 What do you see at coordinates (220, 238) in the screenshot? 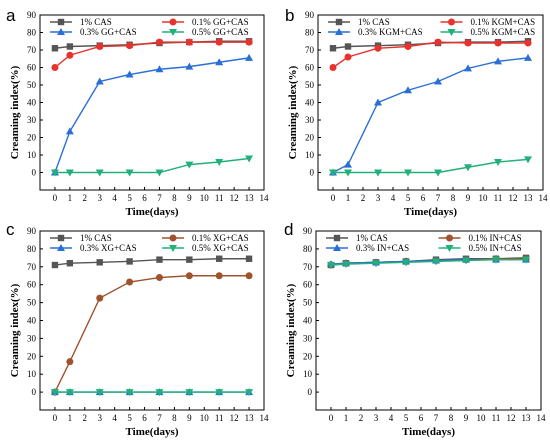
I see `legend-label: 0.1% XG+CAS` at bounding box center [220, 238].